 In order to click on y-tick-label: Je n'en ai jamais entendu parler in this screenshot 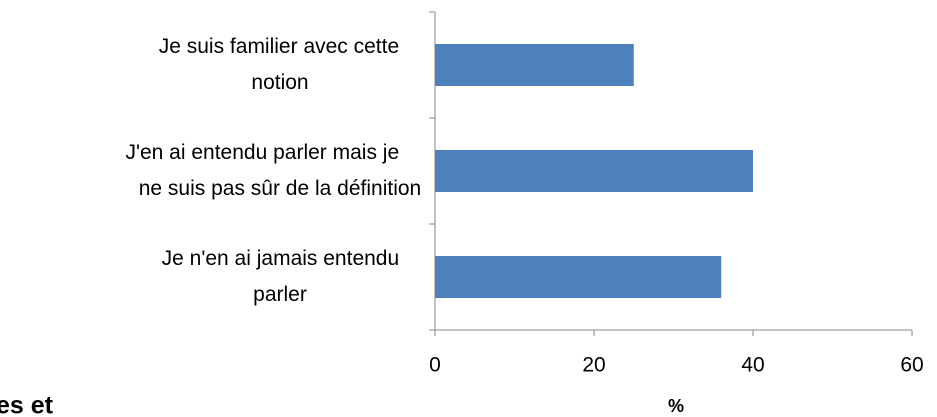, I will do `click(283, 276)`.